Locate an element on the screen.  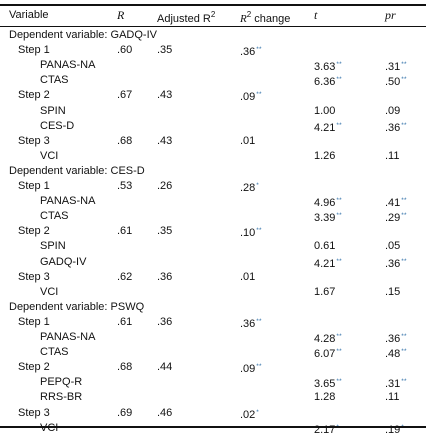
step-row: Step 1 .53 .26 .28* is located at coordinates (213, 186).